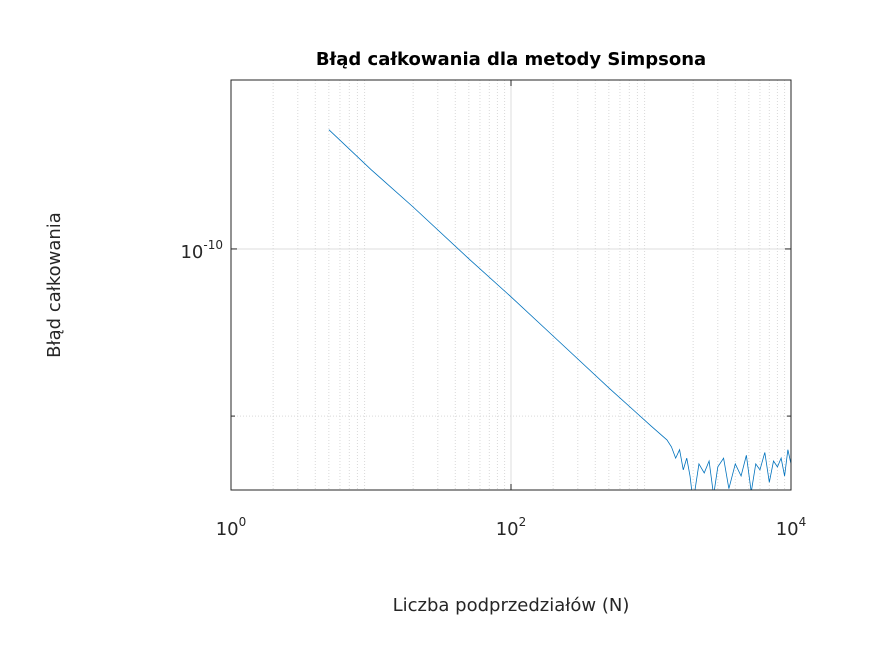  I want to click on chart-title: Błąd całkowania dla metody Simpsona, so click(511, 59).